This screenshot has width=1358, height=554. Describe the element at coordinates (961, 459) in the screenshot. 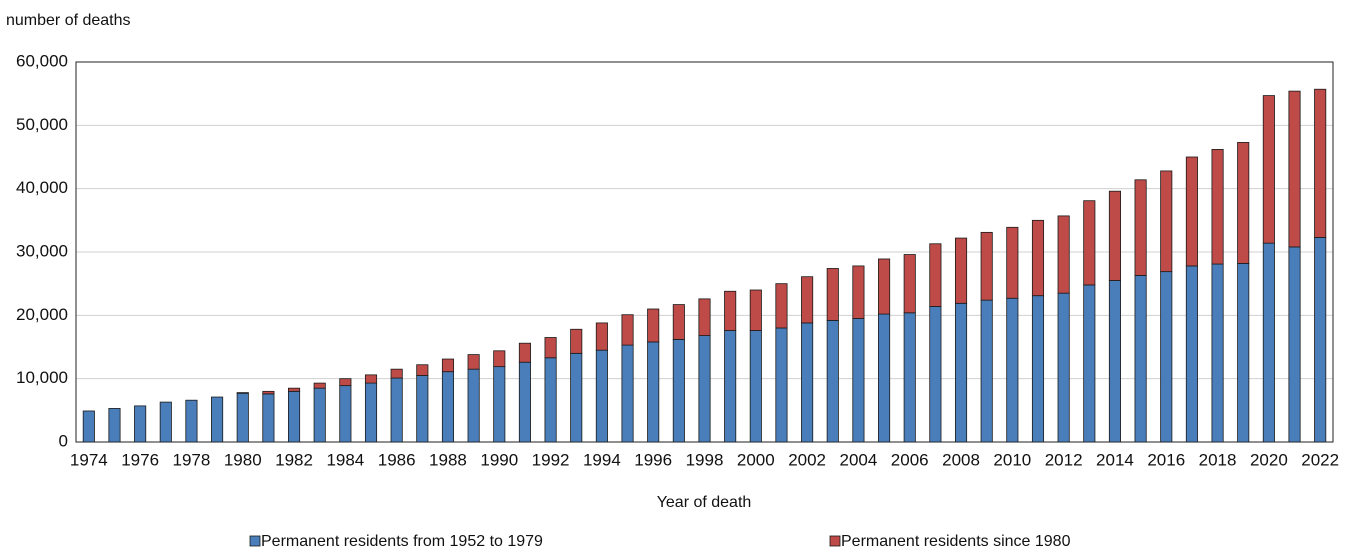

I see `x-tick-label: 2008` at that location.